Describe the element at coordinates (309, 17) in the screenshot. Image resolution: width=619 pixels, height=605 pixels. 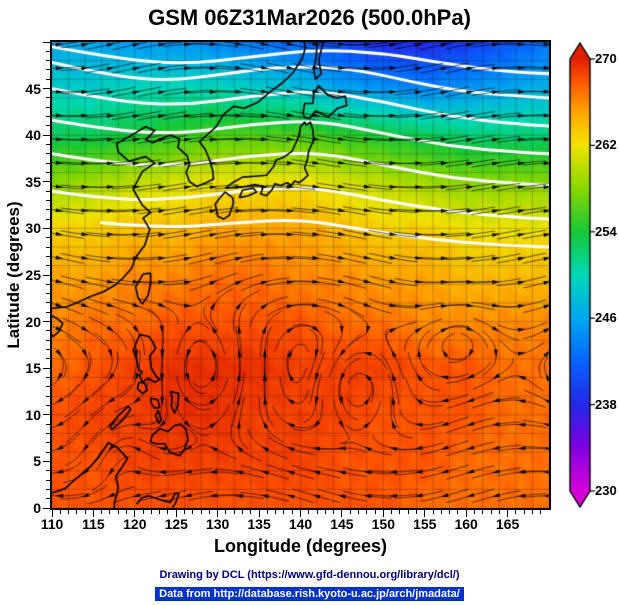
I see `chart-title: GSM 06Z31Mar2026 (500.0hPa)` at that location.